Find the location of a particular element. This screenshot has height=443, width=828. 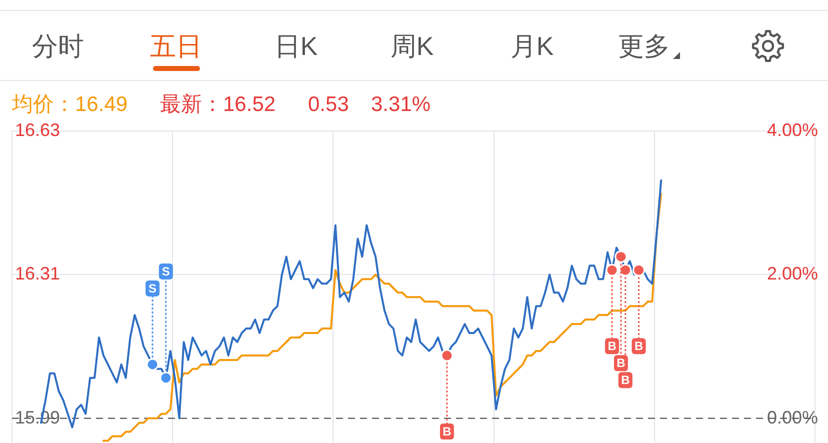

text: 最新：16.52 is located at coordinates (218, 105).